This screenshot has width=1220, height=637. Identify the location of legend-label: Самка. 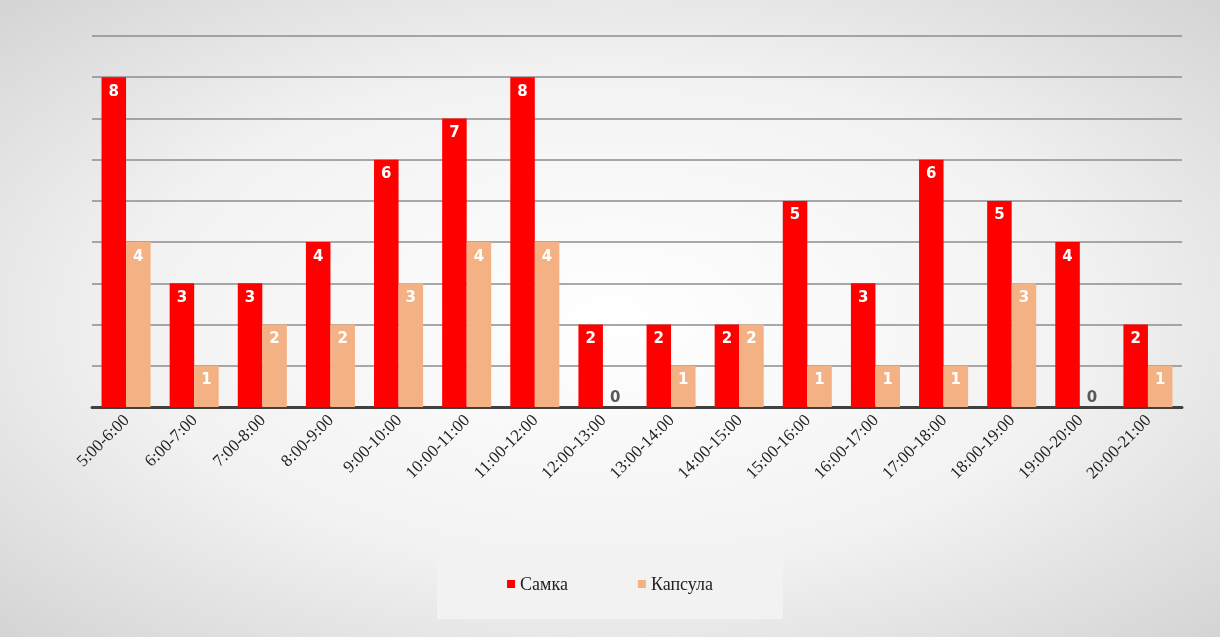
(544, 584).